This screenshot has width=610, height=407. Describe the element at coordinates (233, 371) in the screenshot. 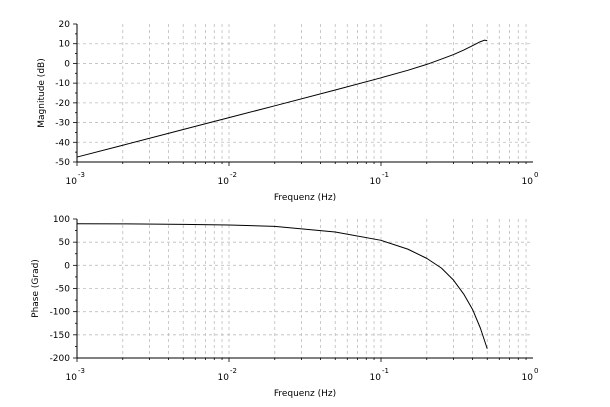

I see `phase-x-tick-exponent: -2` at that location.